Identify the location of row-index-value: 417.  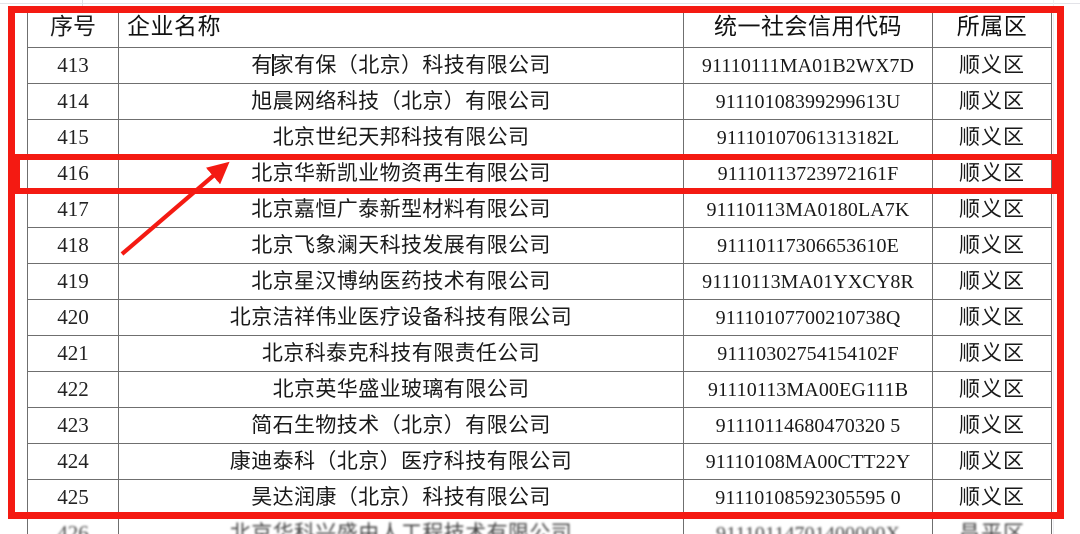
(73, 208).